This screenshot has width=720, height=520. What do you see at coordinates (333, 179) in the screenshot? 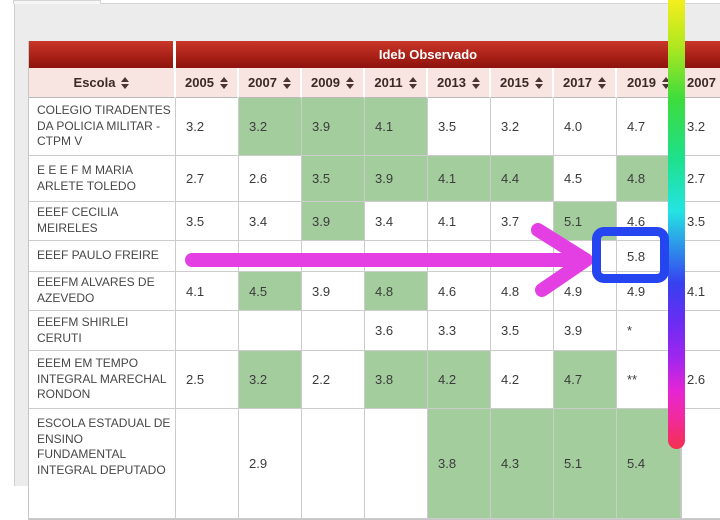
I see `score-cell-2009: 3.5` at bounding box center [333, 179].